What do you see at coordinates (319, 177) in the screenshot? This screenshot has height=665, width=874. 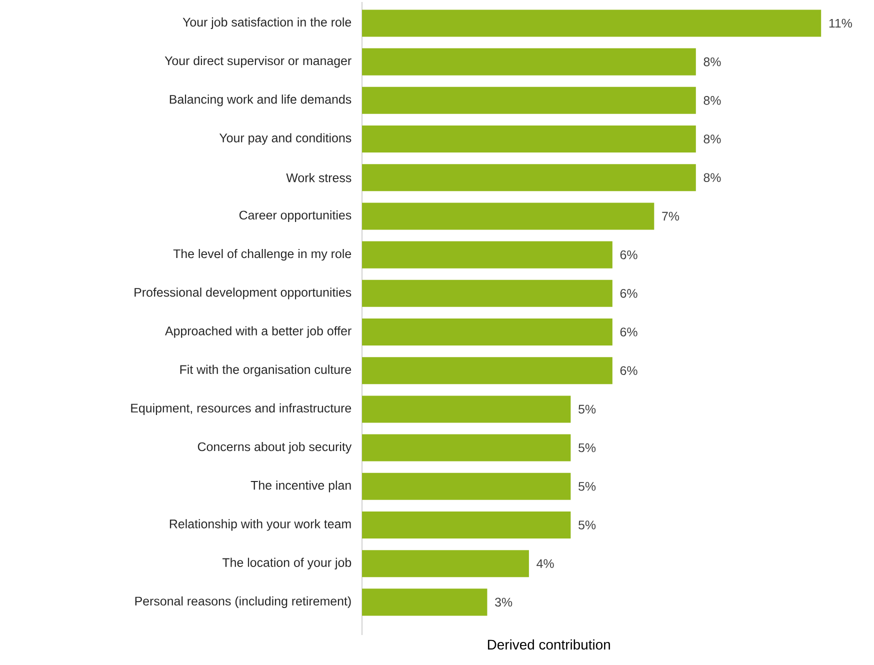 I see `y-tick-label: Work stress` at bounding box center [319, 177].